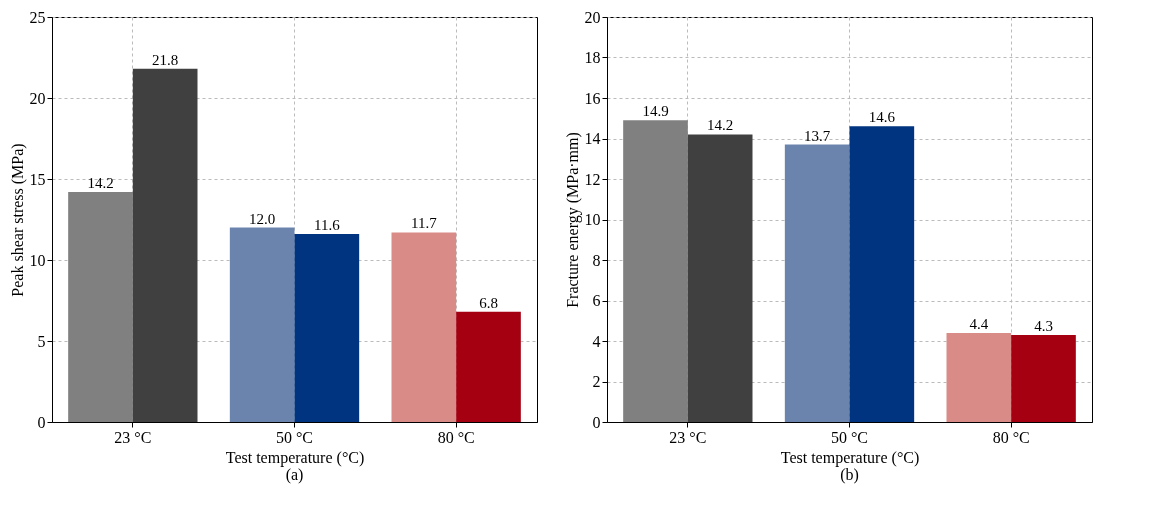 The height and width of the screenshot is (513, 1158). I want to click on y-tick-label: 14, so click(592, 138).